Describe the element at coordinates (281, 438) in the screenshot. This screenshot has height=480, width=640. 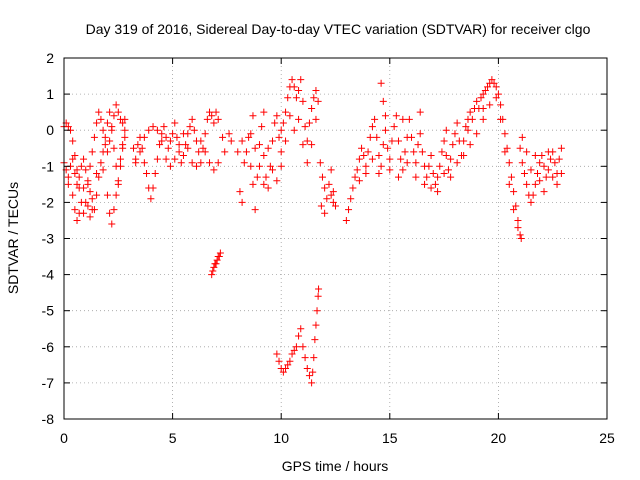
I see `x-tick-label: 10` at that location.